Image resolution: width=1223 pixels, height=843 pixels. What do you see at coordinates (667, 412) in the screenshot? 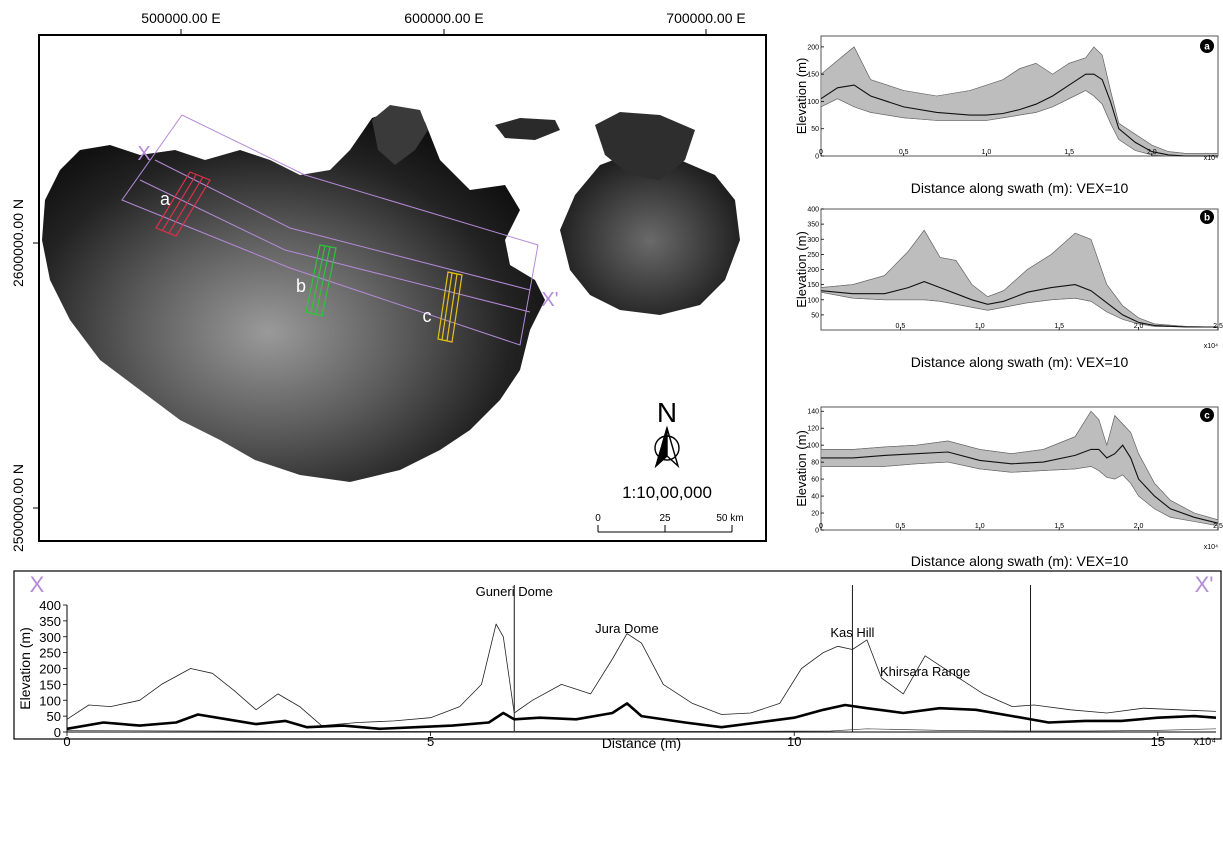
I see `north-arrow-letter: N` at bounding box center [667, 412].